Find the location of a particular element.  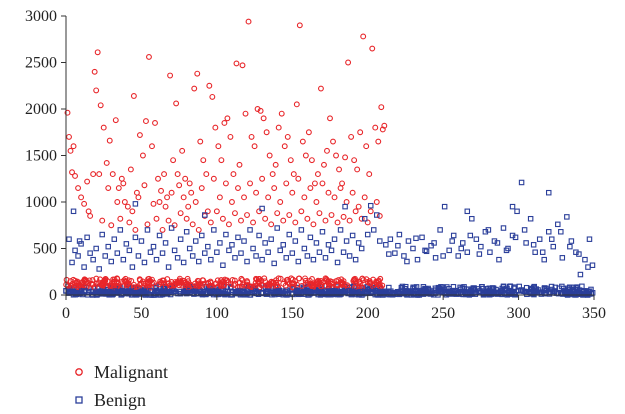

x-tick-label: 150 is located at coordinates (292, 313).